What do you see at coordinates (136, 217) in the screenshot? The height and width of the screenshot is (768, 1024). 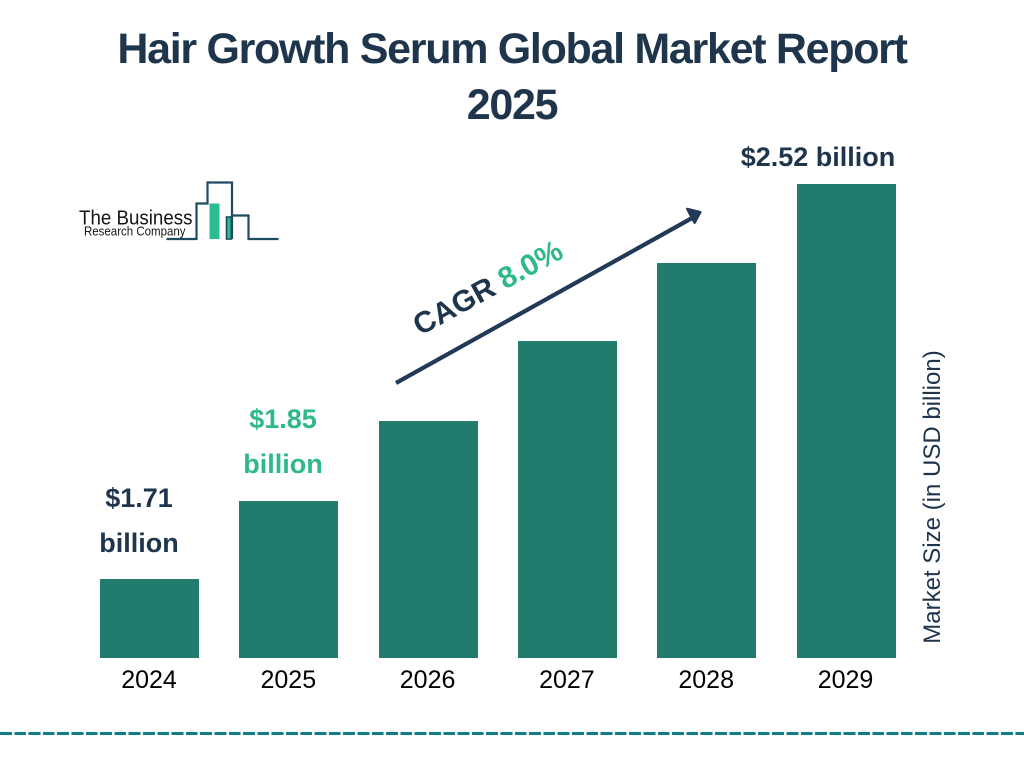 I see `svg-text: The Business` at bounding box center [136, 217].